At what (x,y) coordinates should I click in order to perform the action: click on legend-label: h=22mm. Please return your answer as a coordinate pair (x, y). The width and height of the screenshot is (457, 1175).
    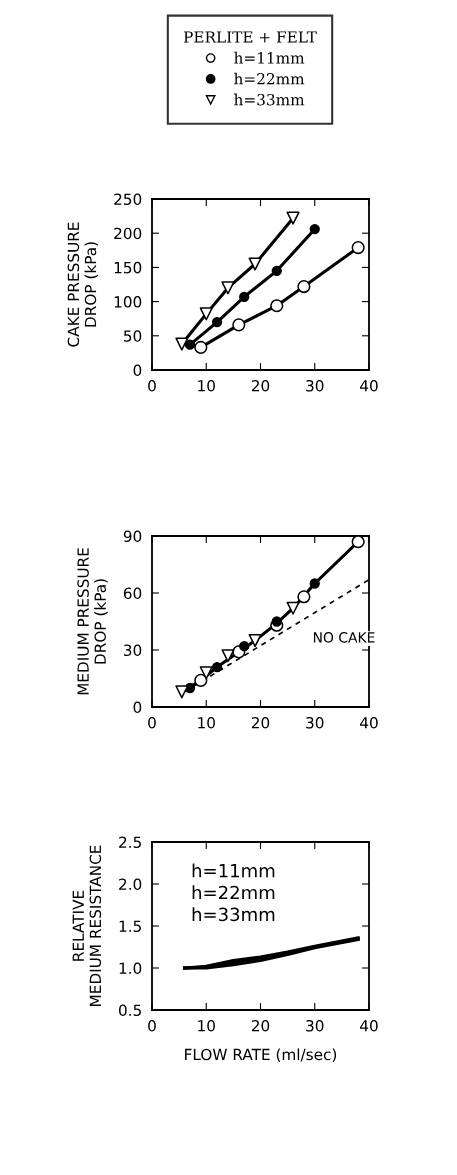
    Looking at the image, I should click on (269, 78).